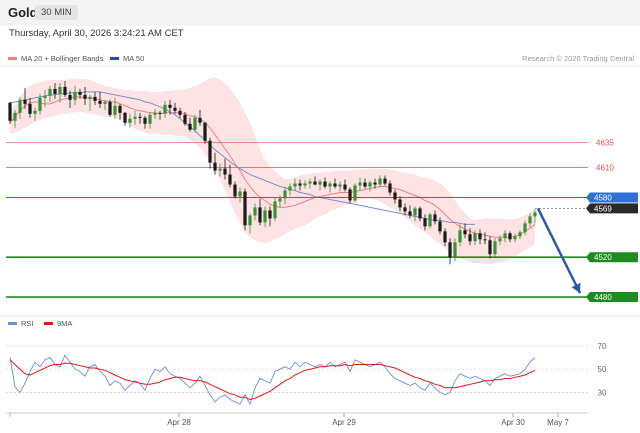  What do you see at coordinates (297, 419) in the screenshot?
I see `time-axis: Apr 28 Apr 29 Apr 30 May 7` at bounding box center [297, 419].